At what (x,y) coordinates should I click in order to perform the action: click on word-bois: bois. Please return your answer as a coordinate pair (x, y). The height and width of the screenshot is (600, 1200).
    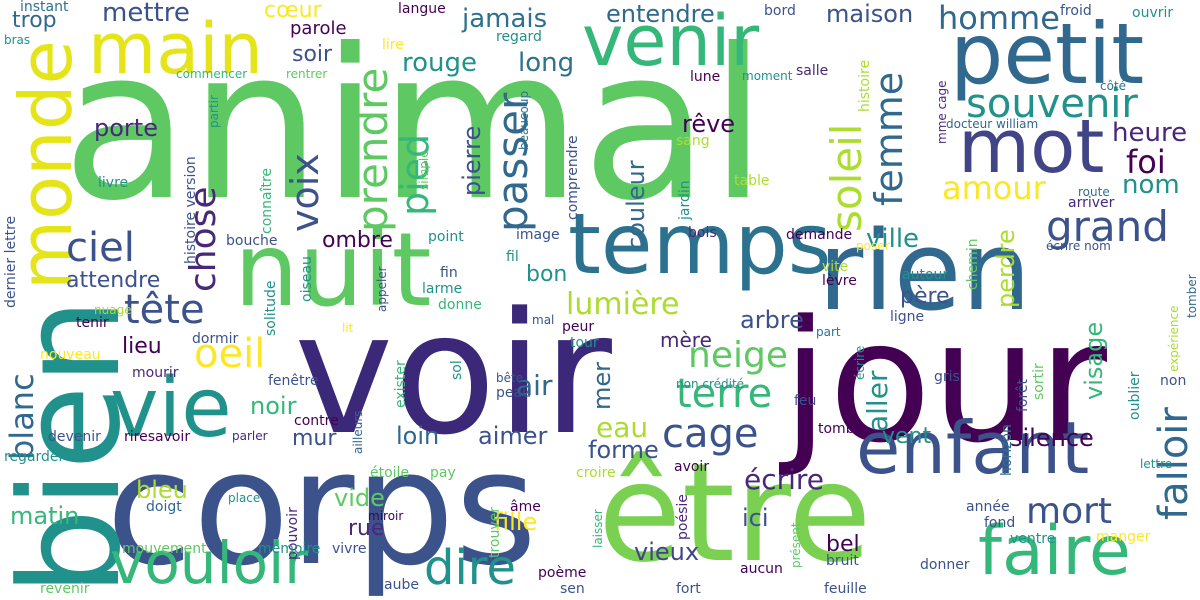
    Looking at the image, I should click on (702, 233).